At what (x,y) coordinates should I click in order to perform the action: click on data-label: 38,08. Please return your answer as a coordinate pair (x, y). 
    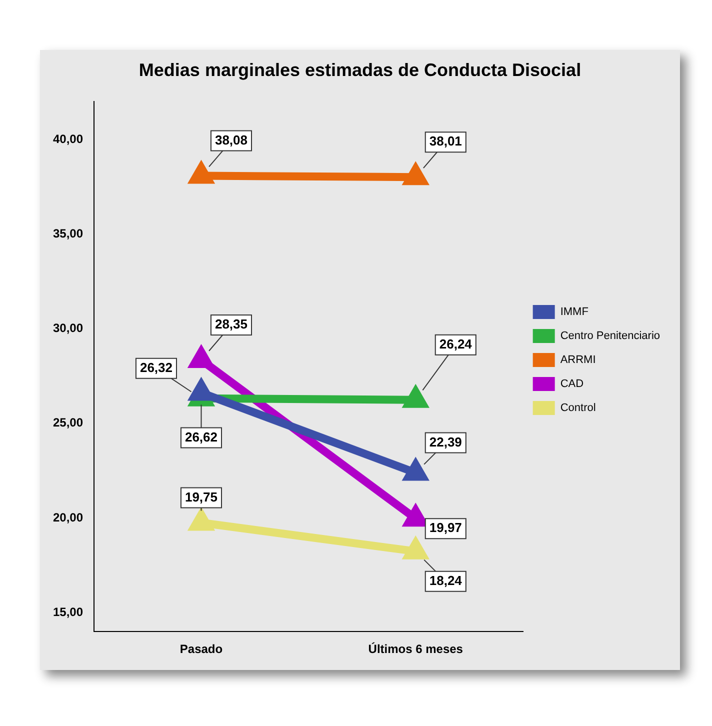
    Looking at the image, I should click on (231, 140).